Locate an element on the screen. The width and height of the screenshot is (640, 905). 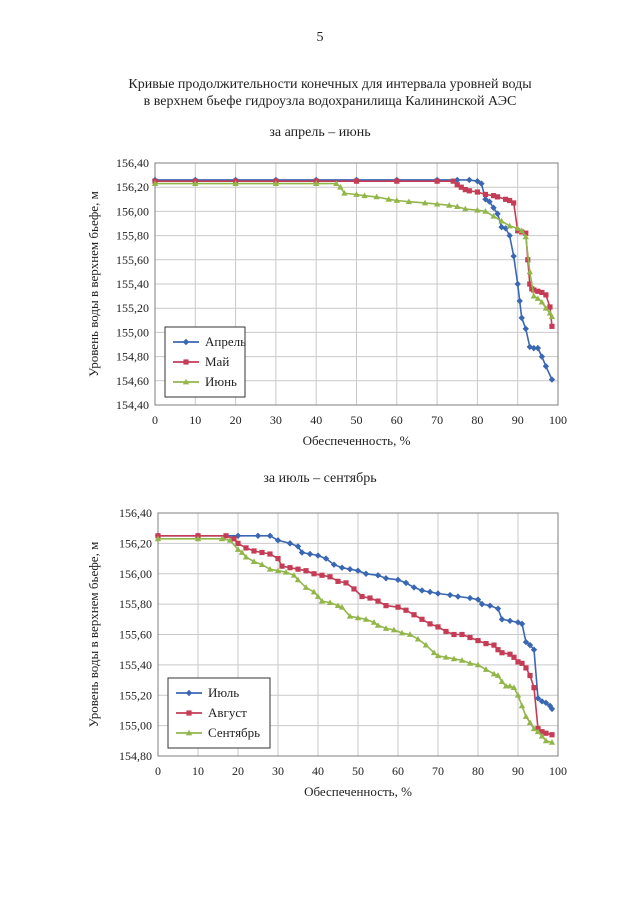
x-axis-label: Обеспеченность, % is located at coordinates (357, 440).